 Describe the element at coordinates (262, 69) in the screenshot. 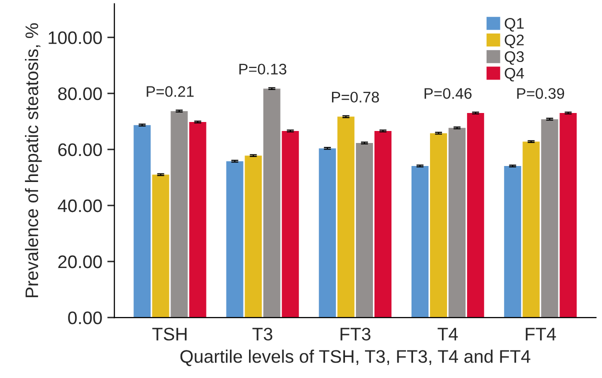

I see `annotation: P=0.13` at that location.